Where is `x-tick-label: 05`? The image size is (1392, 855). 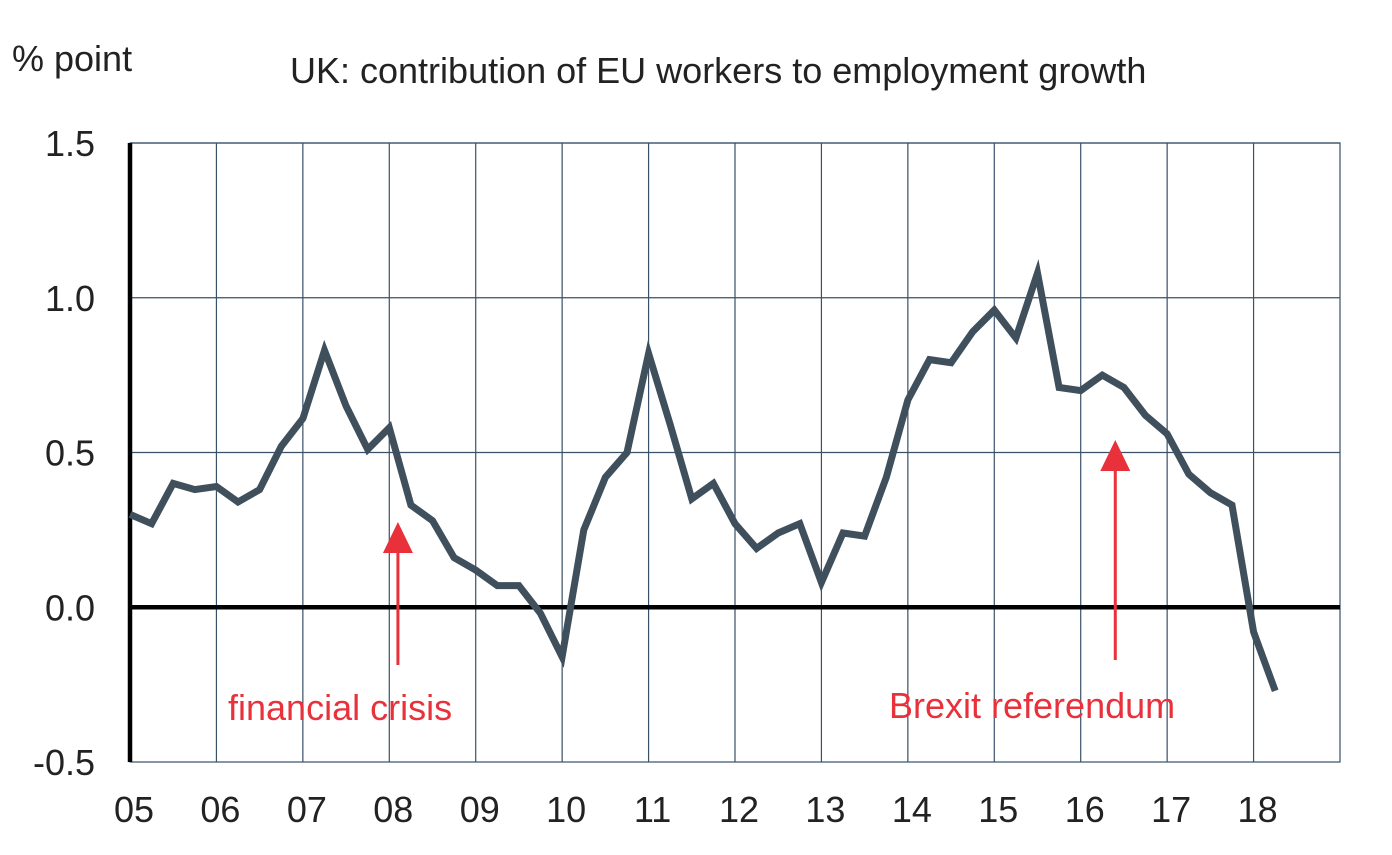
x-tick-label: 05 is located at coordinates (134, 809).